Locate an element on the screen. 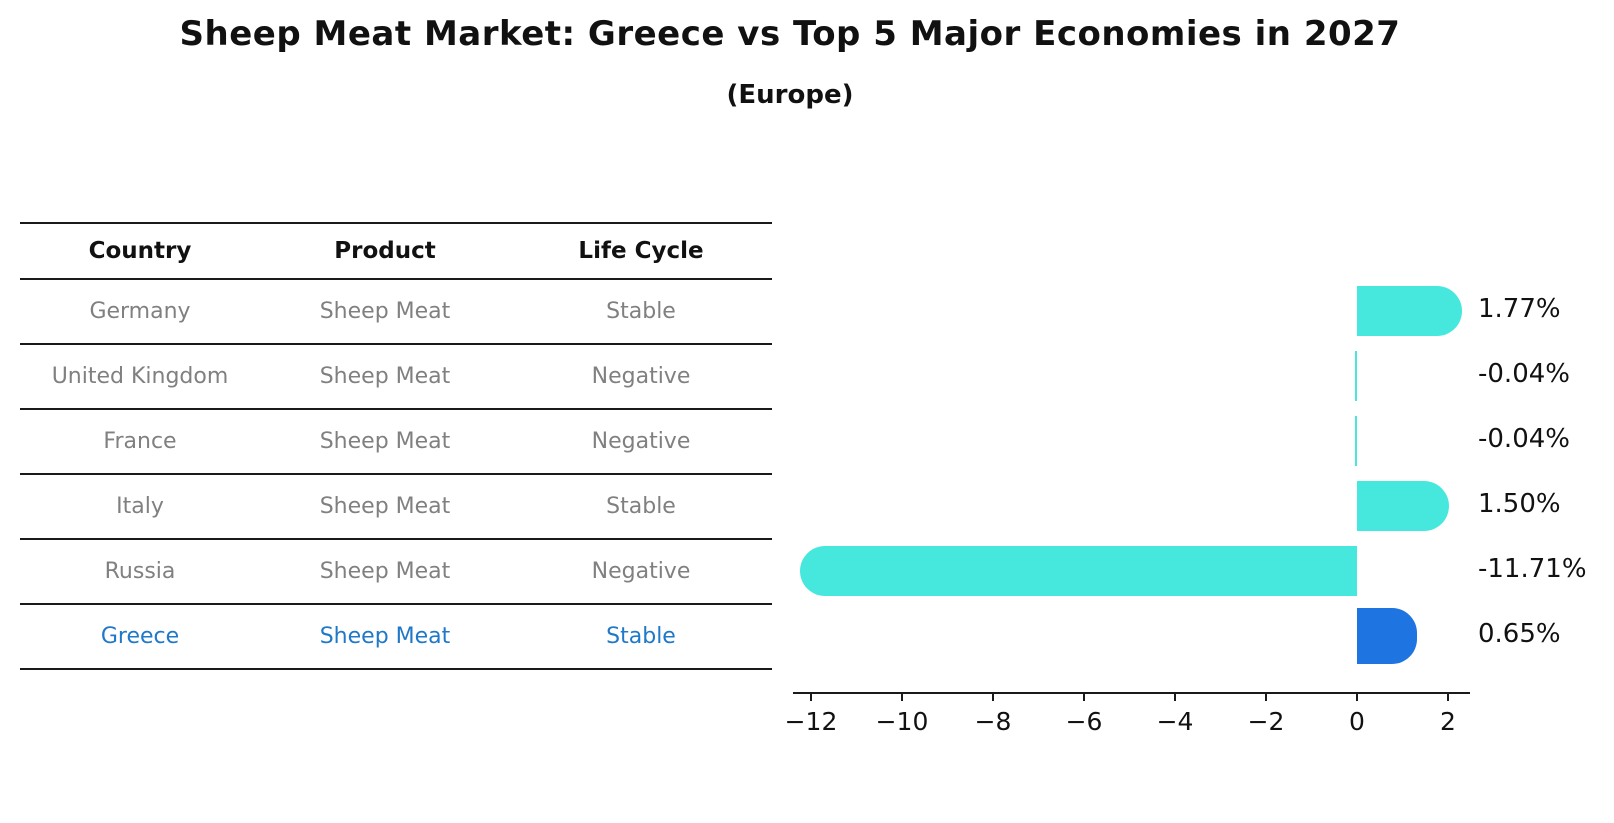  bar-value-label: -11.71% is located at coordinates (1532, 568).